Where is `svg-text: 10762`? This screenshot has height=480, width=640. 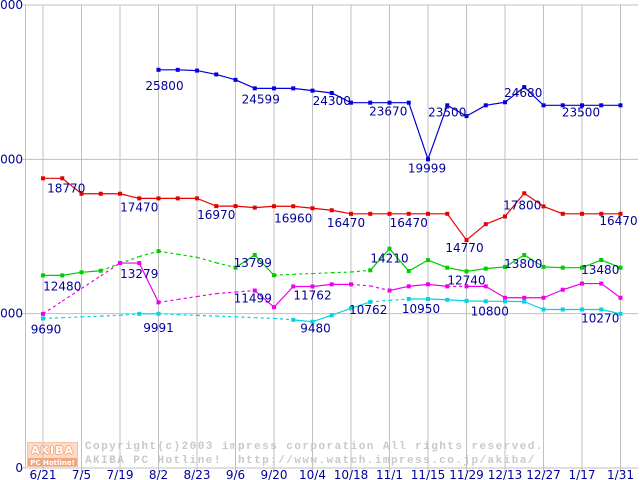
svg-text: 10762 is located at coordinates (368, 310).